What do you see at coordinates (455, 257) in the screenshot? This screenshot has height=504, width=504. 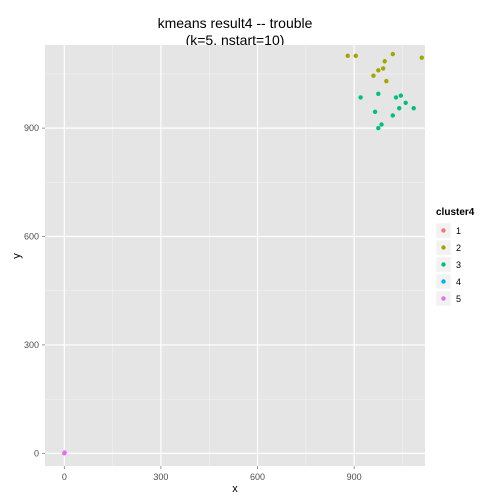 I see `legend: cluster4 1 2 3 4 5` at bounding box center [455, 257].